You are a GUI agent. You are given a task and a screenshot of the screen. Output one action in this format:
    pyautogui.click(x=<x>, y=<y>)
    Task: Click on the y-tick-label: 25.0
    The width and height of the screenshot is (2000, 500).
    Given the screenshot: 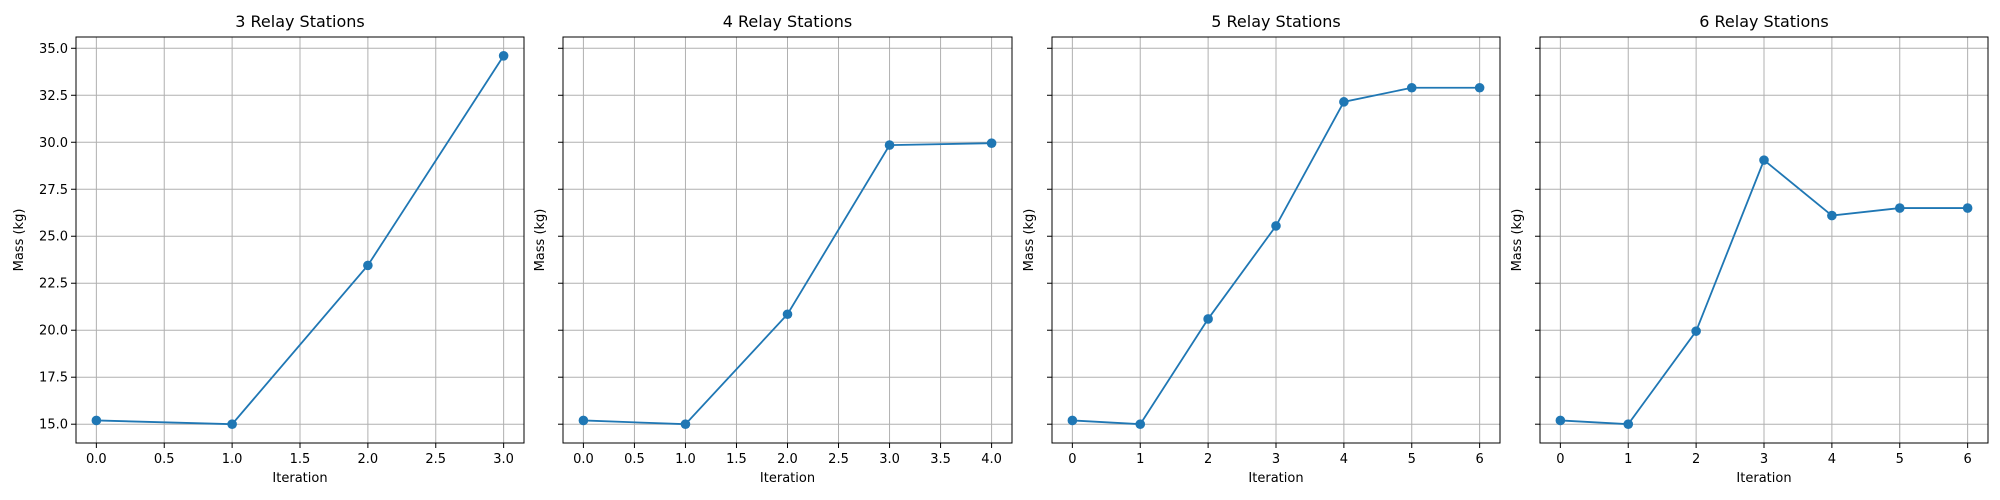 What is the action you would take?
    pyautogui.click(x=53, y=237)
    